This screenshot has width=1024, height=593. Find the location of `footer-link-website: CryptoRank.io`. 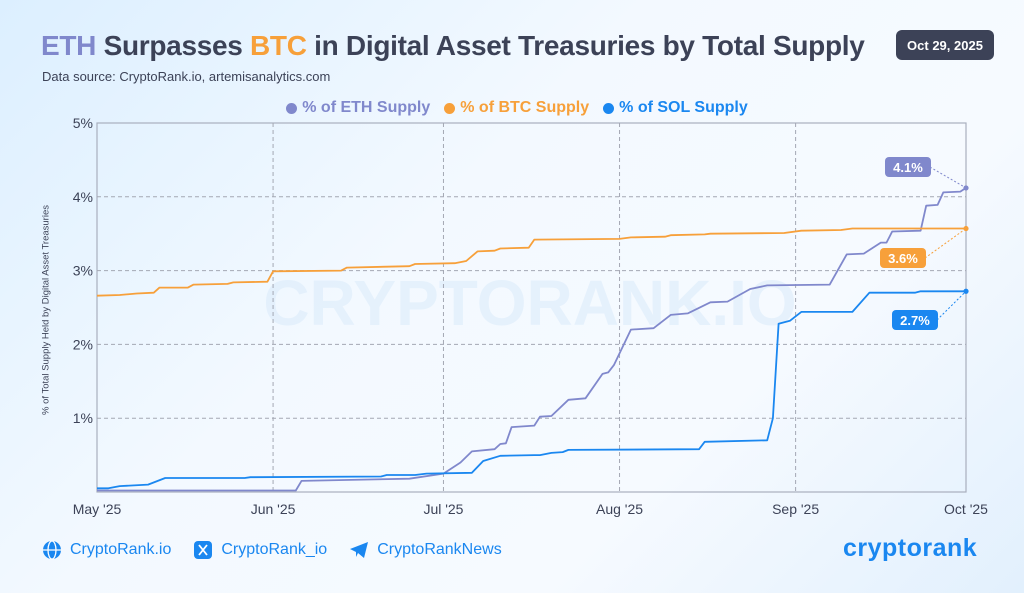

footer-link-website: CryptoRank.io is located at coordinates (106, 550).